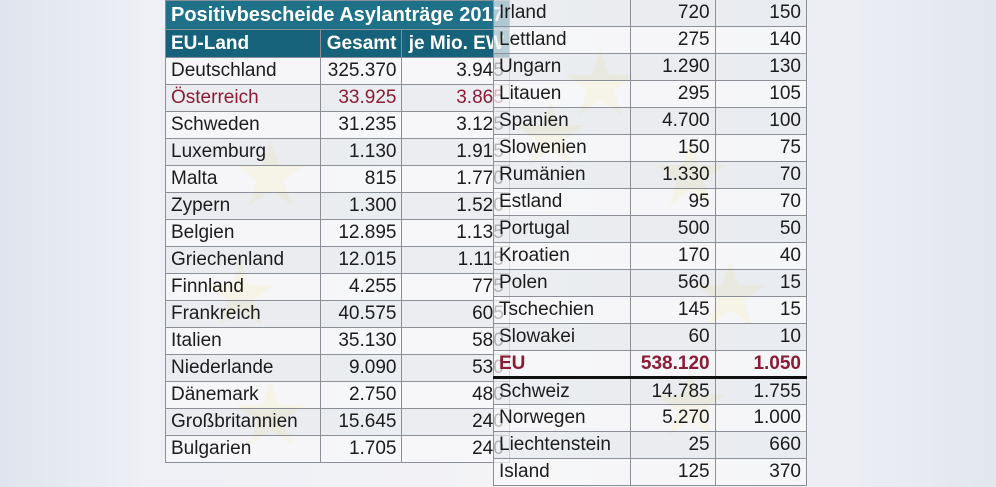 The image size is (996, 487). Describe the element at coordinates (455, 43) in the screenshot. I see `column-header-per-million: je Mio. EW` at that location.